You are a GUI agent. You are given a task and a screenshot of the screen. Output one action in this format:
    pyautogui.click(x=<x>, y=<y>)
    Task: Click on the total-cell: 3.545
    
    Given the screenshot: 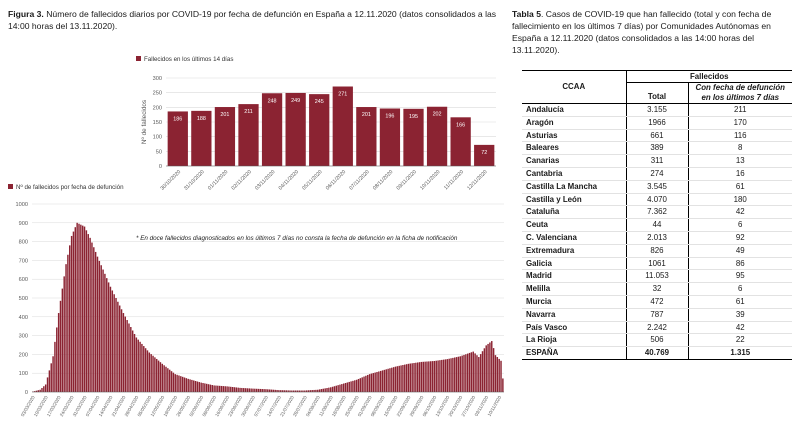 What is the action you would take?
    pyautogui.click(x=657, y=187)
    